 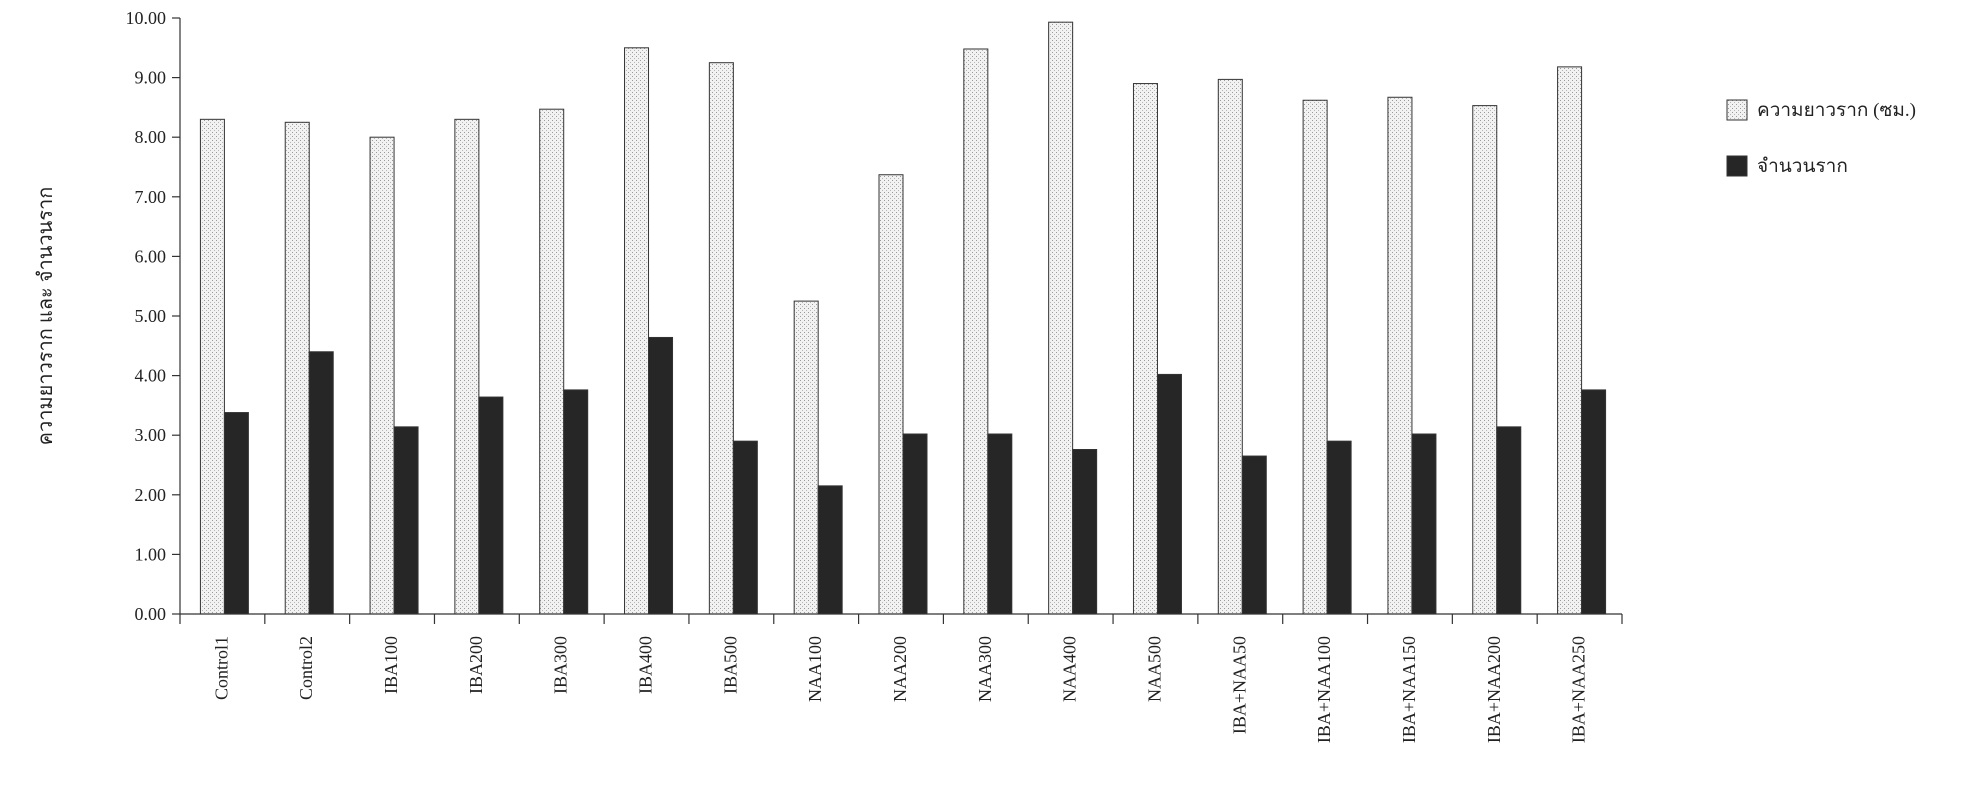 What do you see at coordinates (1070, 669) in the screenshot?
I see `x-tick-label: NAA400` at bounding box center [1070, 669].